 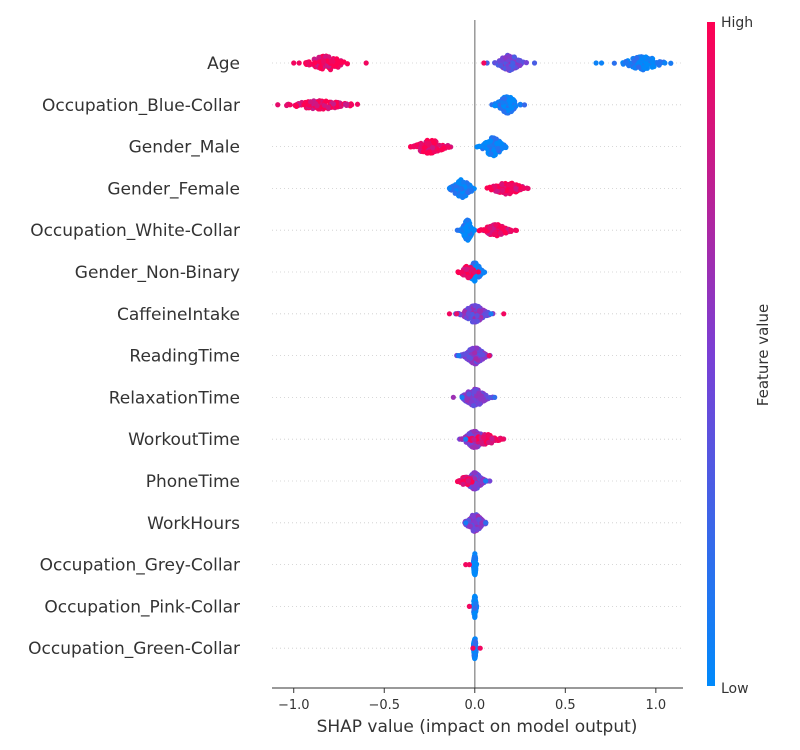 I want to click on x-tick-label: −1.0, so click(x=294, y=705).